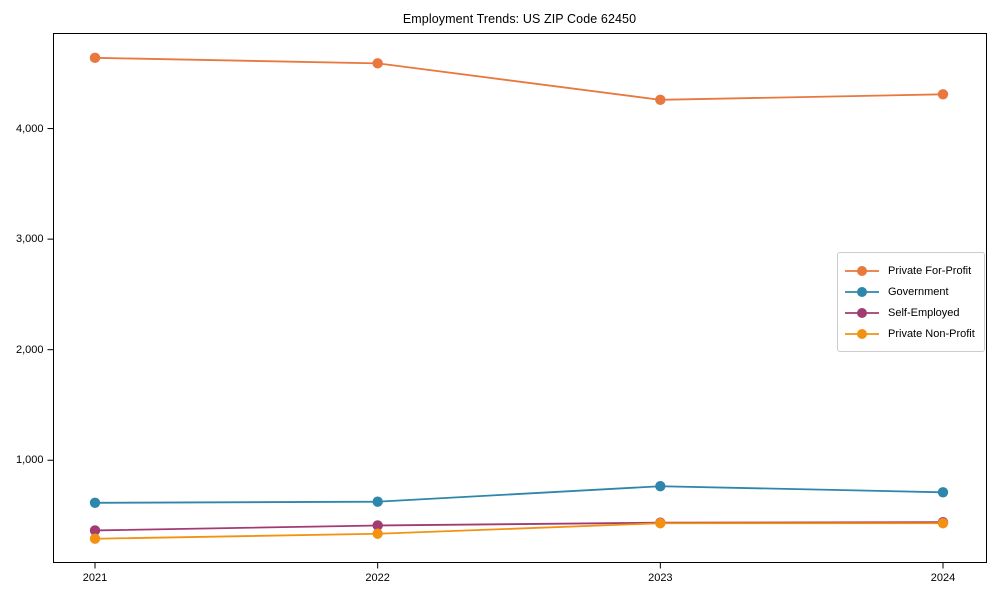 This screenshot has width=1000, height=600. I want to click on x-tick-label: 2021, so click(95, 577).